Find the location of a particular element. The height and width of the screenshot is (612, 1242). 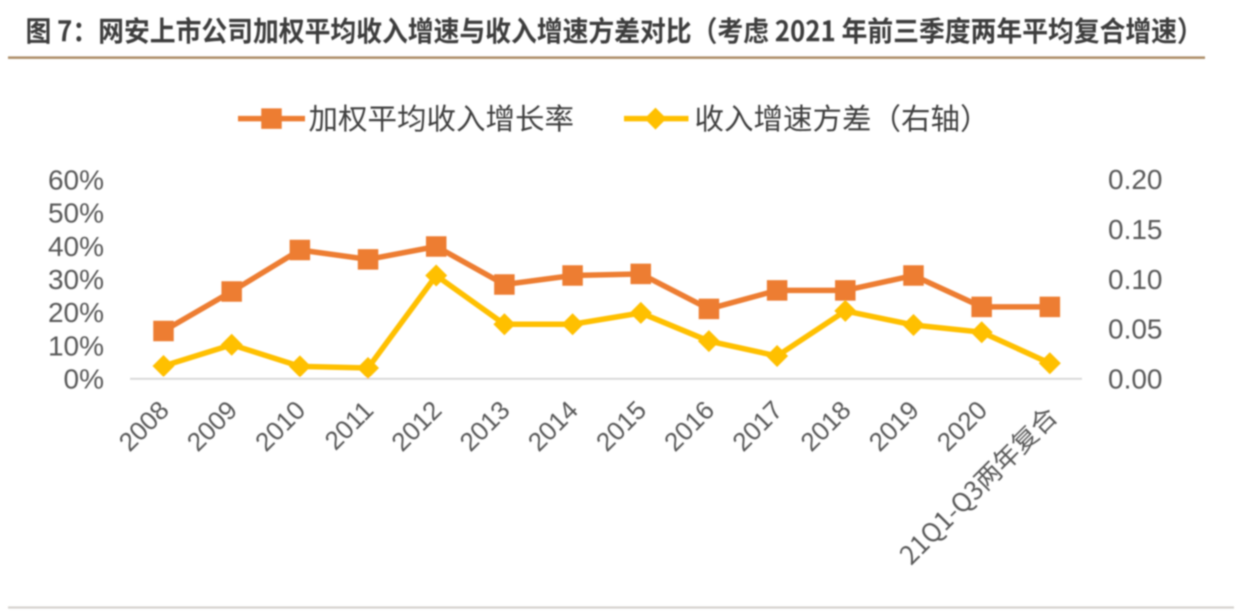

svg-text: 0.20 is located at coordinates (1135, 179).